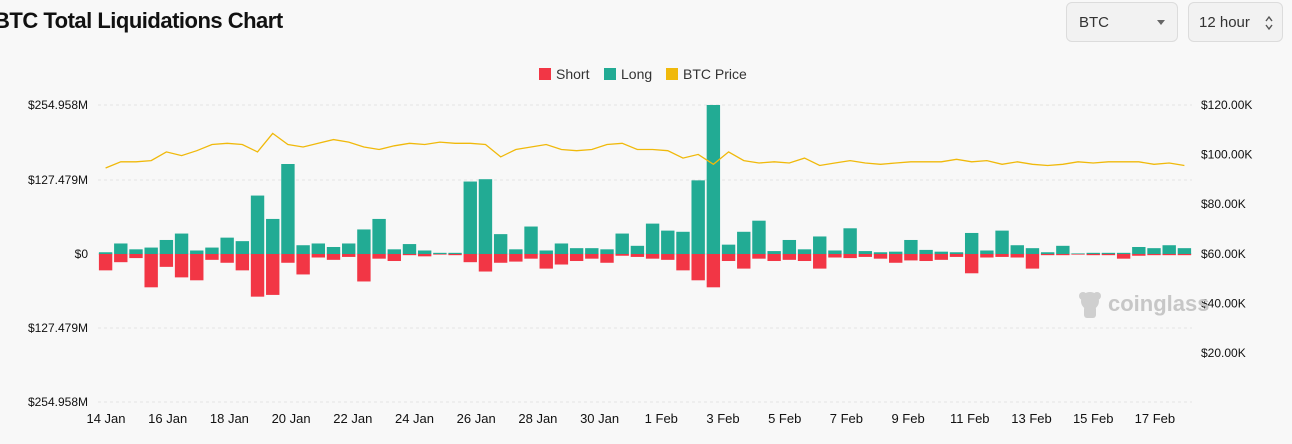 Image resolution: width=1292 pixels, height=444 pixels. What do you see at coordinates (715, 74) in the screenshot?
I see `legend-label-btc-price: BTC Price` at bounding box center [715, 74].